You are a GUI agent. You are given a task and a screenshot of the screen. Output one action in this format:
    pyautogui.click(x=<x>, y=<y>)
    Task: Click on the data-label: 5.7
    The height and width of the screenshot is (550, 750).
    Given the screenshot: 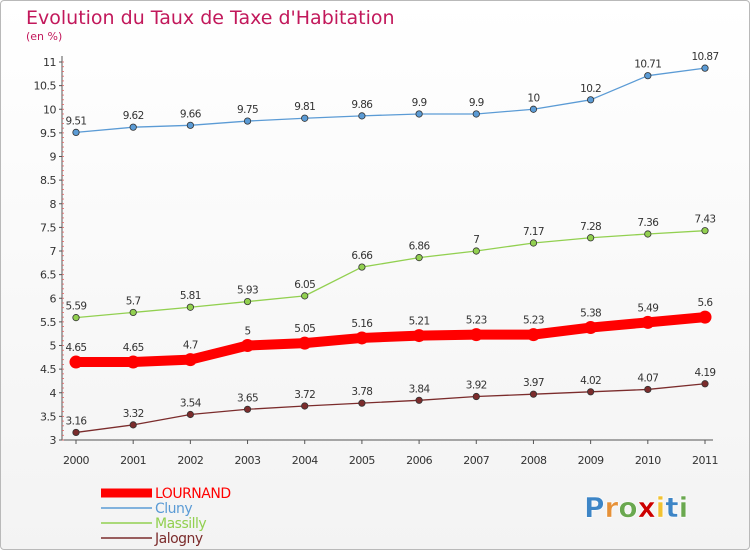 What is the action you would take?
    pyautogui.click(x=133, y=301)
    